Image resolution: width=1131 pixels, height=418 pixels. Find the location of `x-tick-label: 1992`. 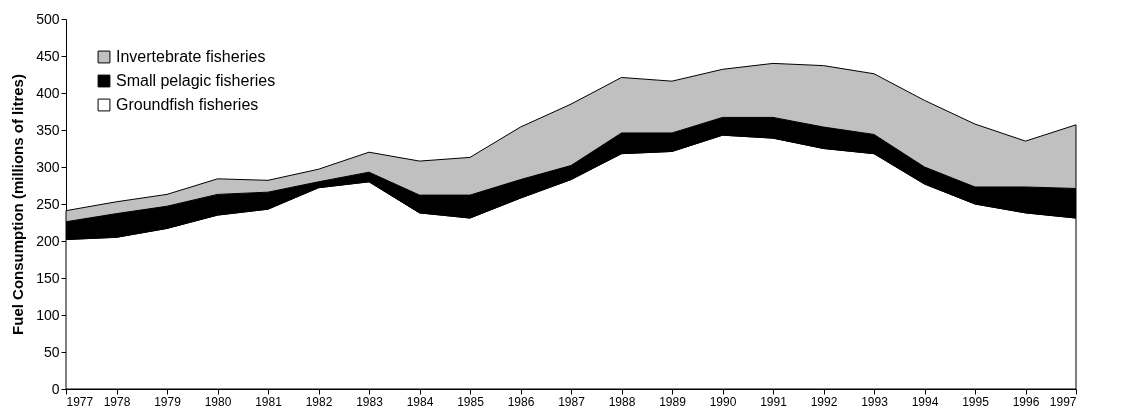

x-tick-label: 1992 is located at coordinates (824, 401).